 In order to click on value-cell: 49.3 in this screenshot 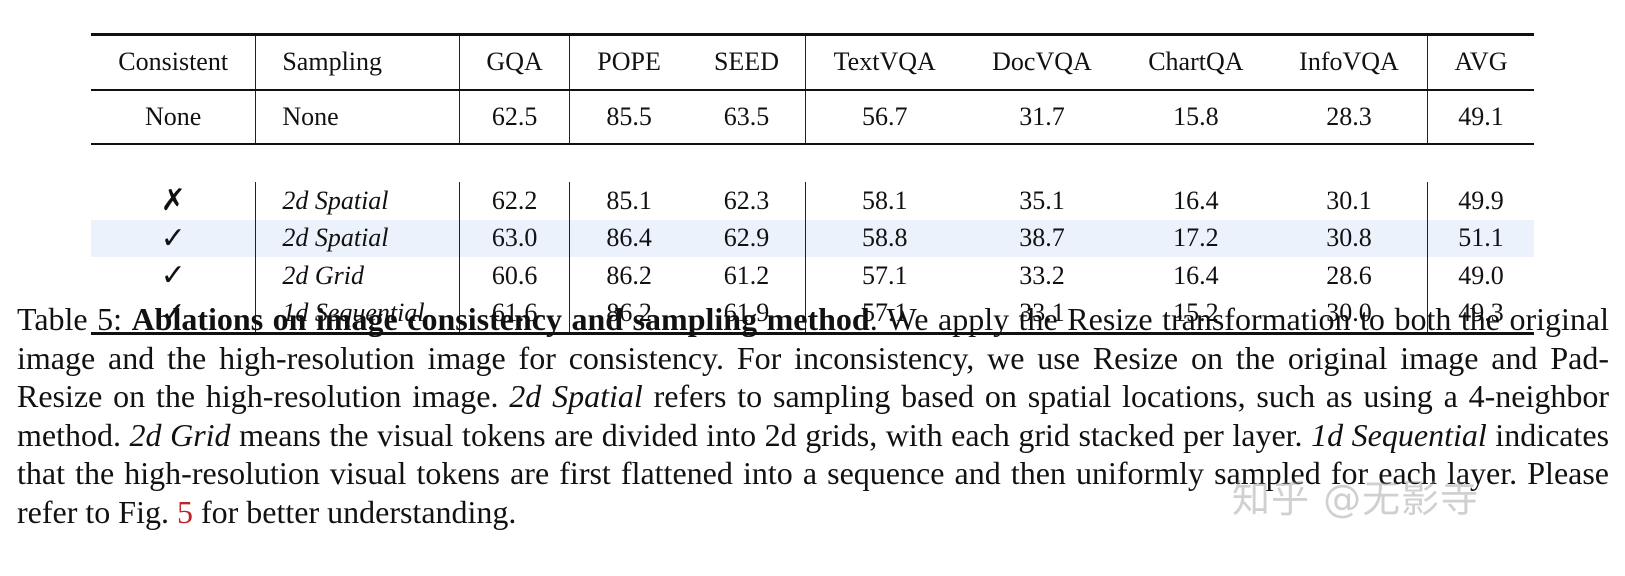, I will do `click(1481, 313)`.